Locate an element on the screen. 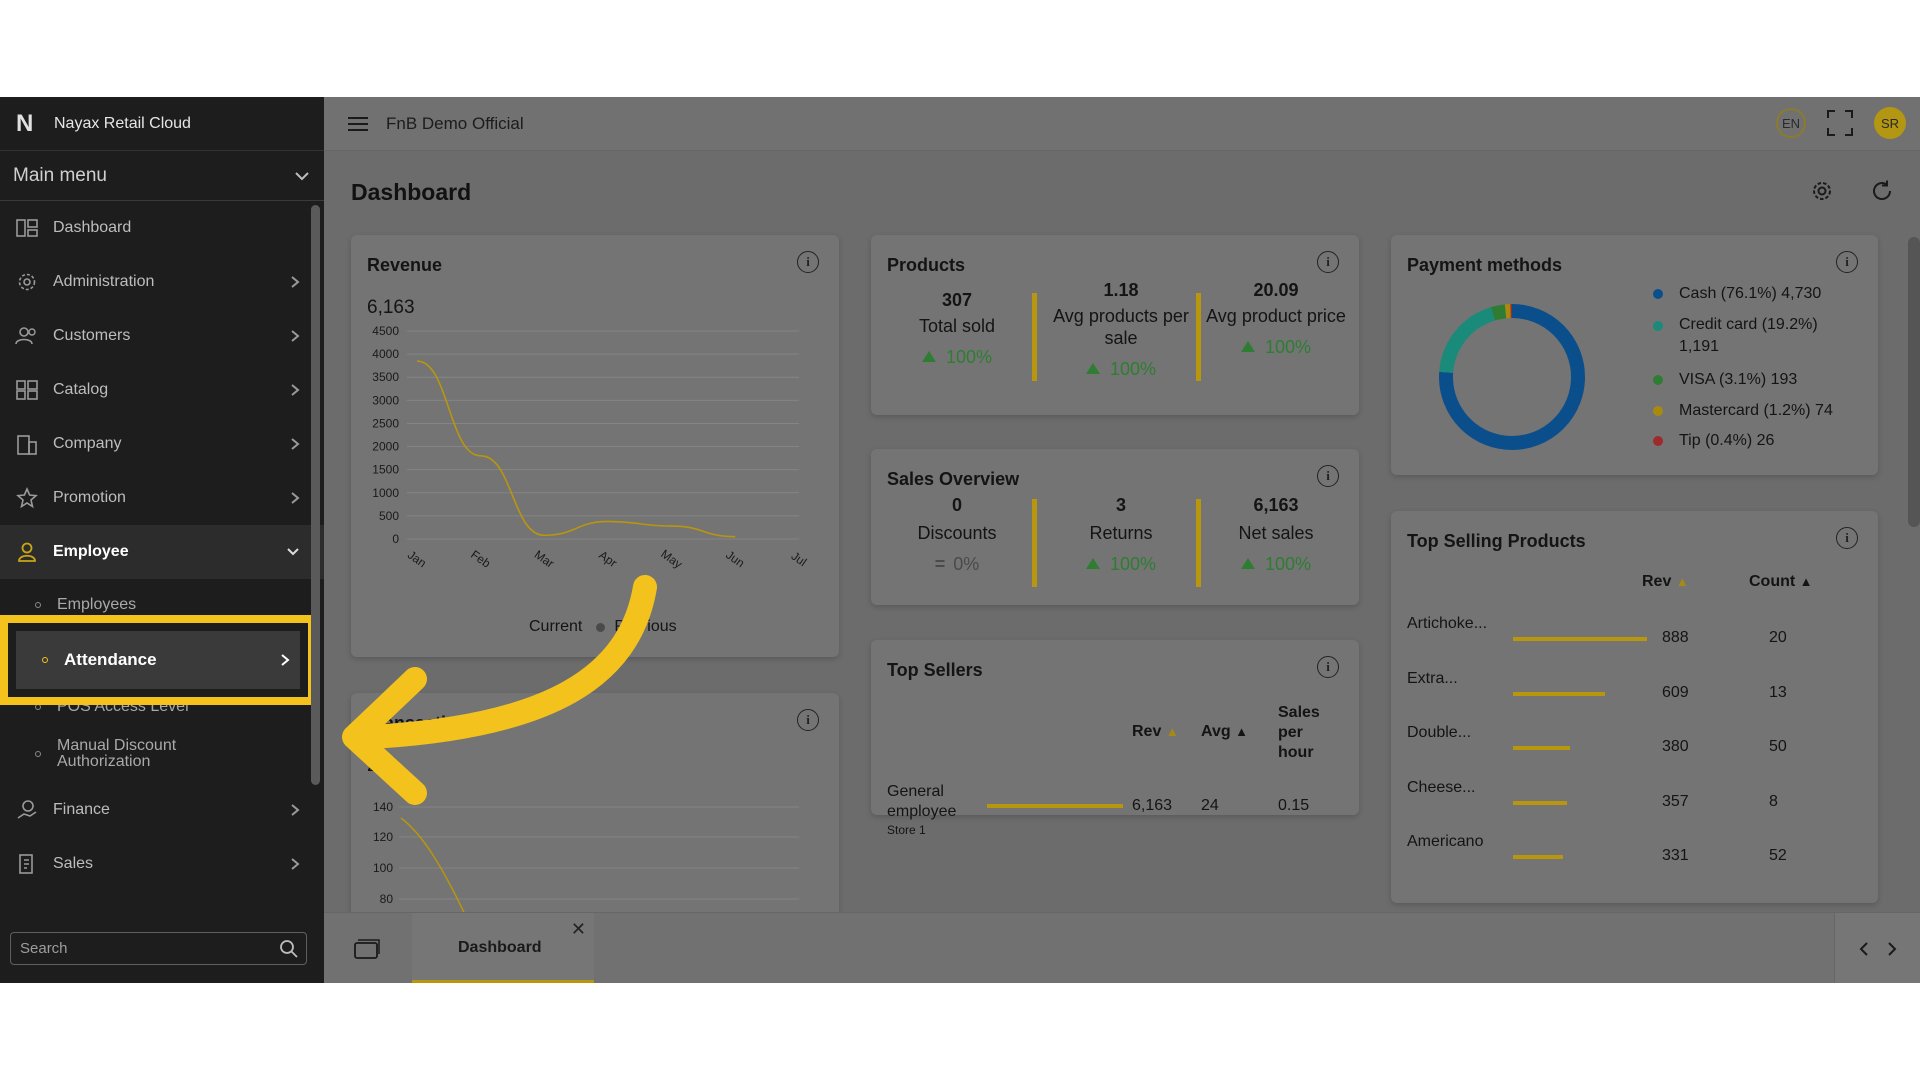 This screenshot has height=1080, width=1920. legend-item-cash: Cash (76.1%) 4,730 is located at coordinates (1737, 294).